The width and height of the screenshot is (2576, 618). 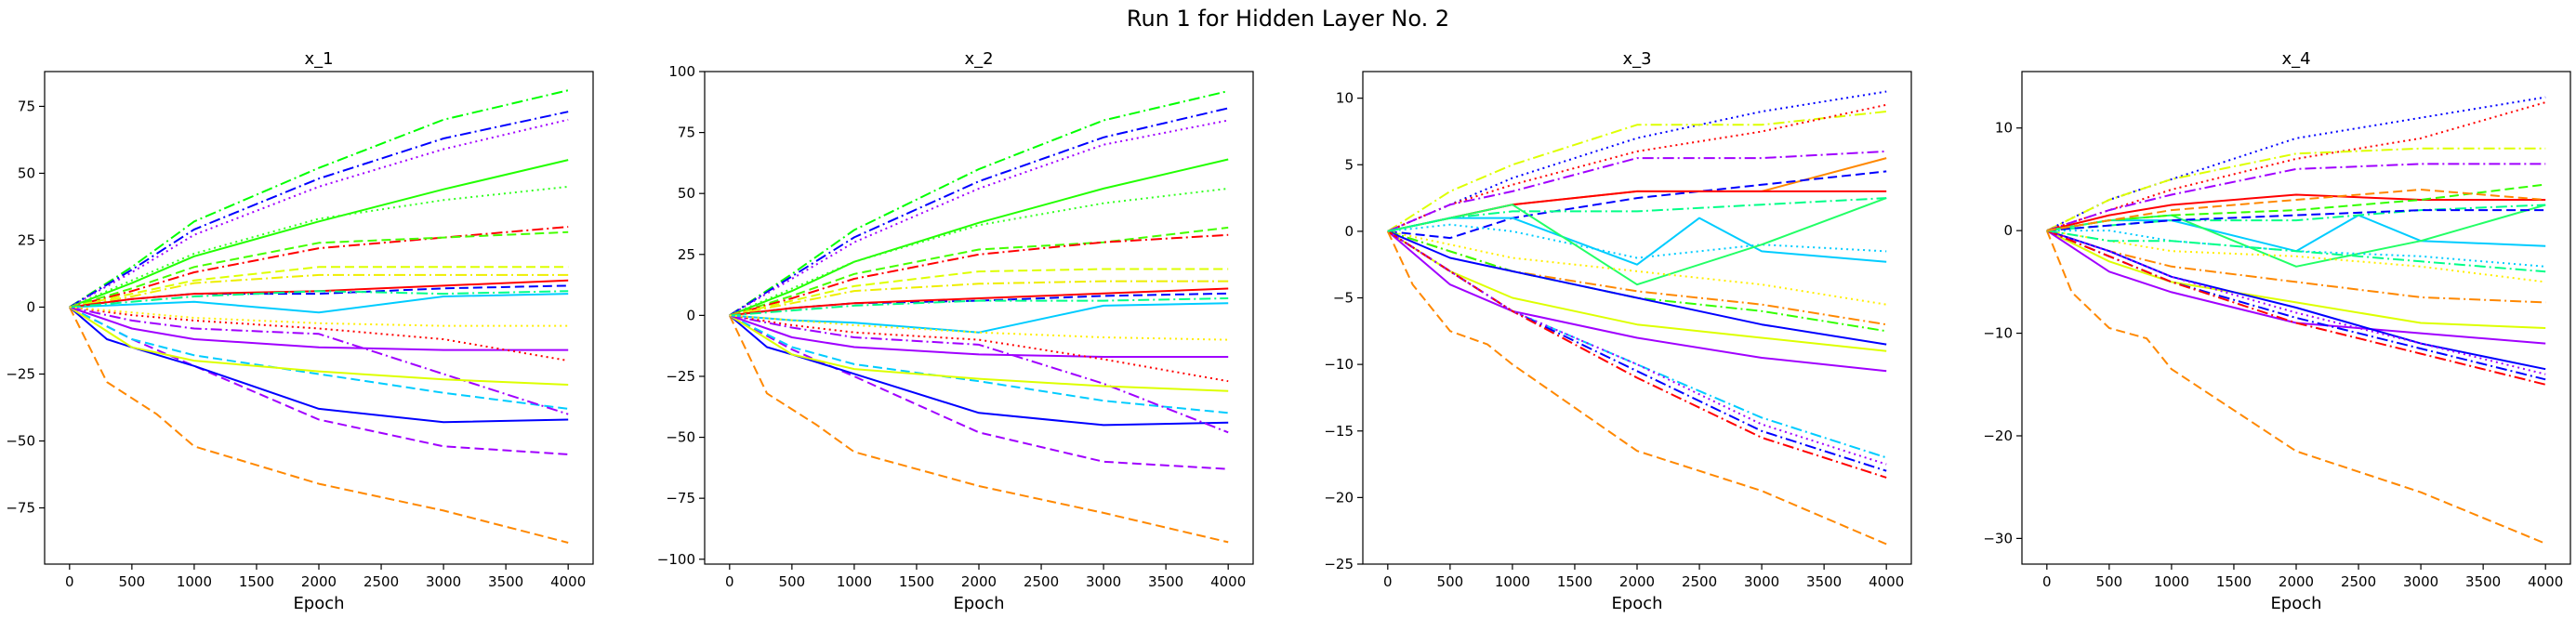 What do you see at coordinates (1574, 581) in the screenshot?
I see `x-tick-label: 1500` at bounding box center [1574, 581].